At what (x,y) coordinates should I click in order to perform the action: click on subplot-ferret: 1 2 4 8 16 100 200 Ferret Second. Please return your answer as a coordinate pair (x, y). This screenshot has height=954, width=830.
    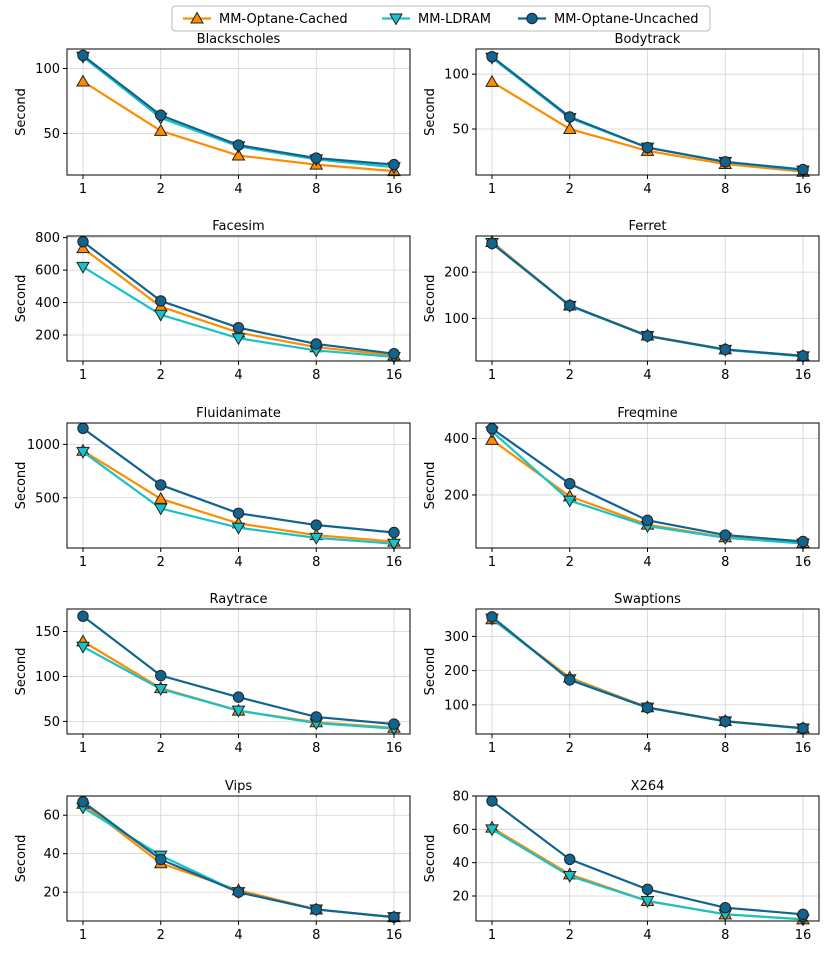
    Looking at the image, I should click on (621, 301).